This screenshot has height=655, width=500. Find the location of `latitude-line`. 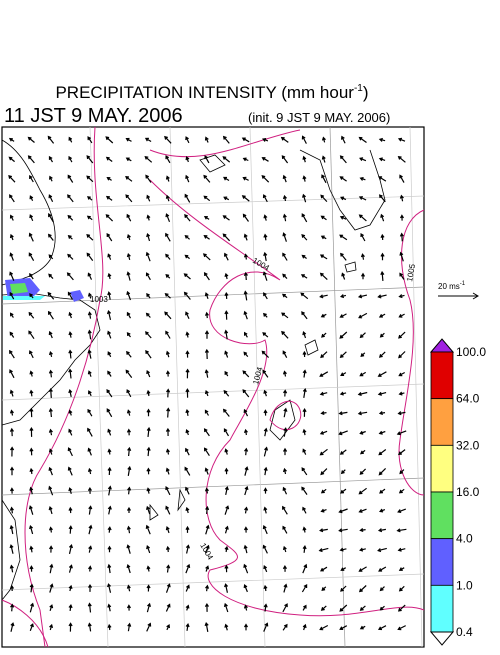

latitude-line is located at coordinates (213, 295).